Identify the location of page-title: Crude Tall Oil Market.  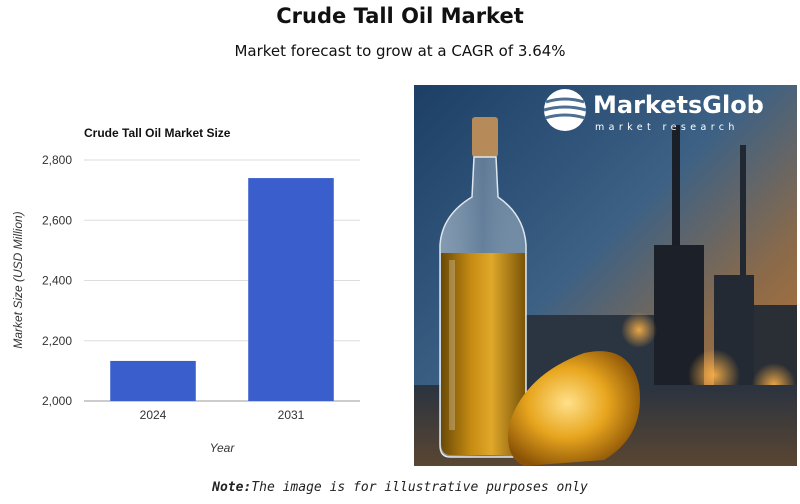
(400, 16).